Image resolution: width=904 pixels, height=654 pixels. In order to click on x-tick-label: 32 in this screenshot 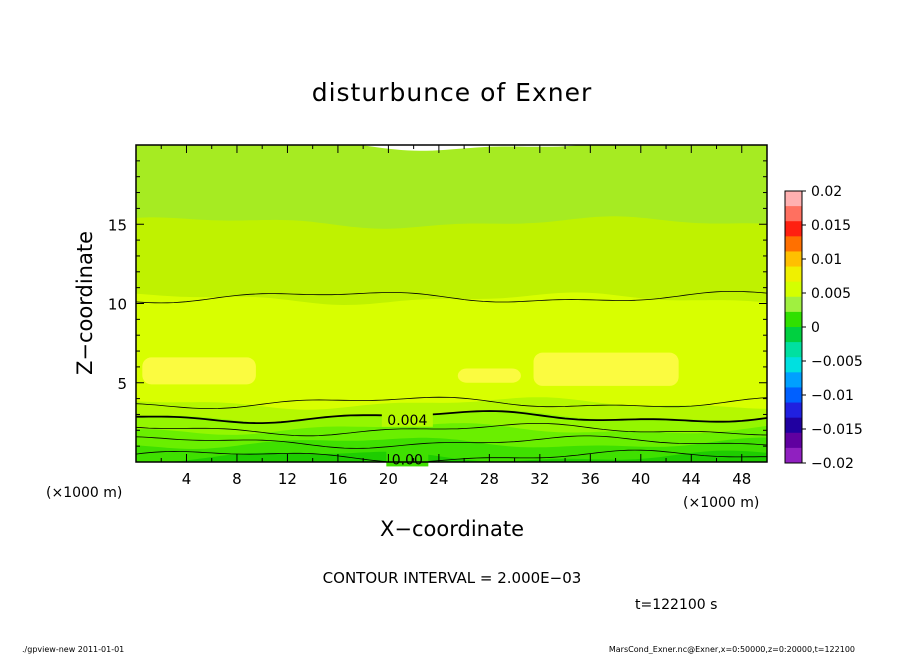, I will do `click(539, 479)`.